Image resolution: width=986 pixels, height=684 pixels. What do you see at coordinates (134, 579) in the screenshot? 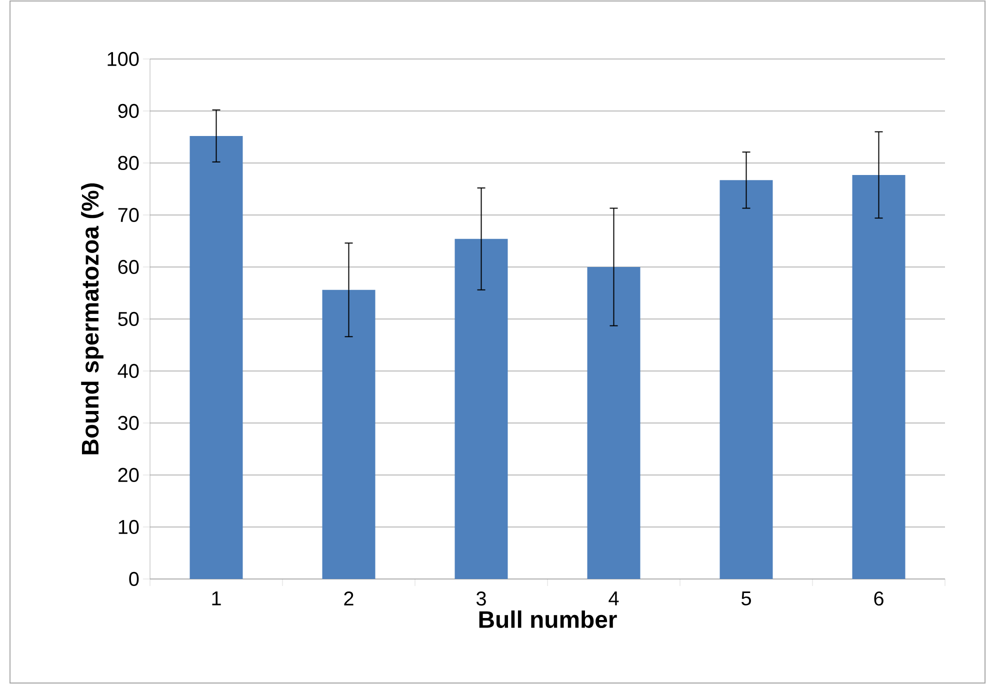
I see `y-tick-label: 0` at bounding box center [134, 579].